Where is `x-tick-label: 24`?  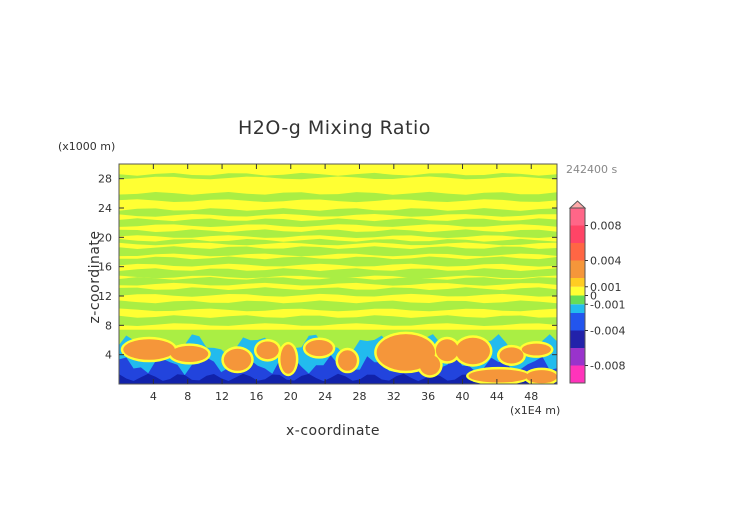
x-tick-label: 24 is located at coordinates (325, 396).